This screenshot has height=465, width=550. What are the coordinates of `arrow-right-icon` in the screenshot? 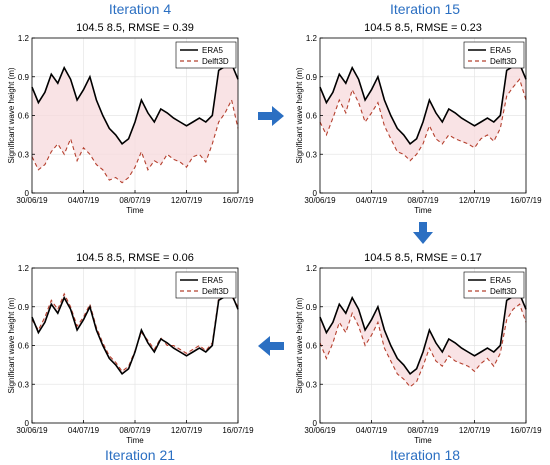 It's located at (271, 116).